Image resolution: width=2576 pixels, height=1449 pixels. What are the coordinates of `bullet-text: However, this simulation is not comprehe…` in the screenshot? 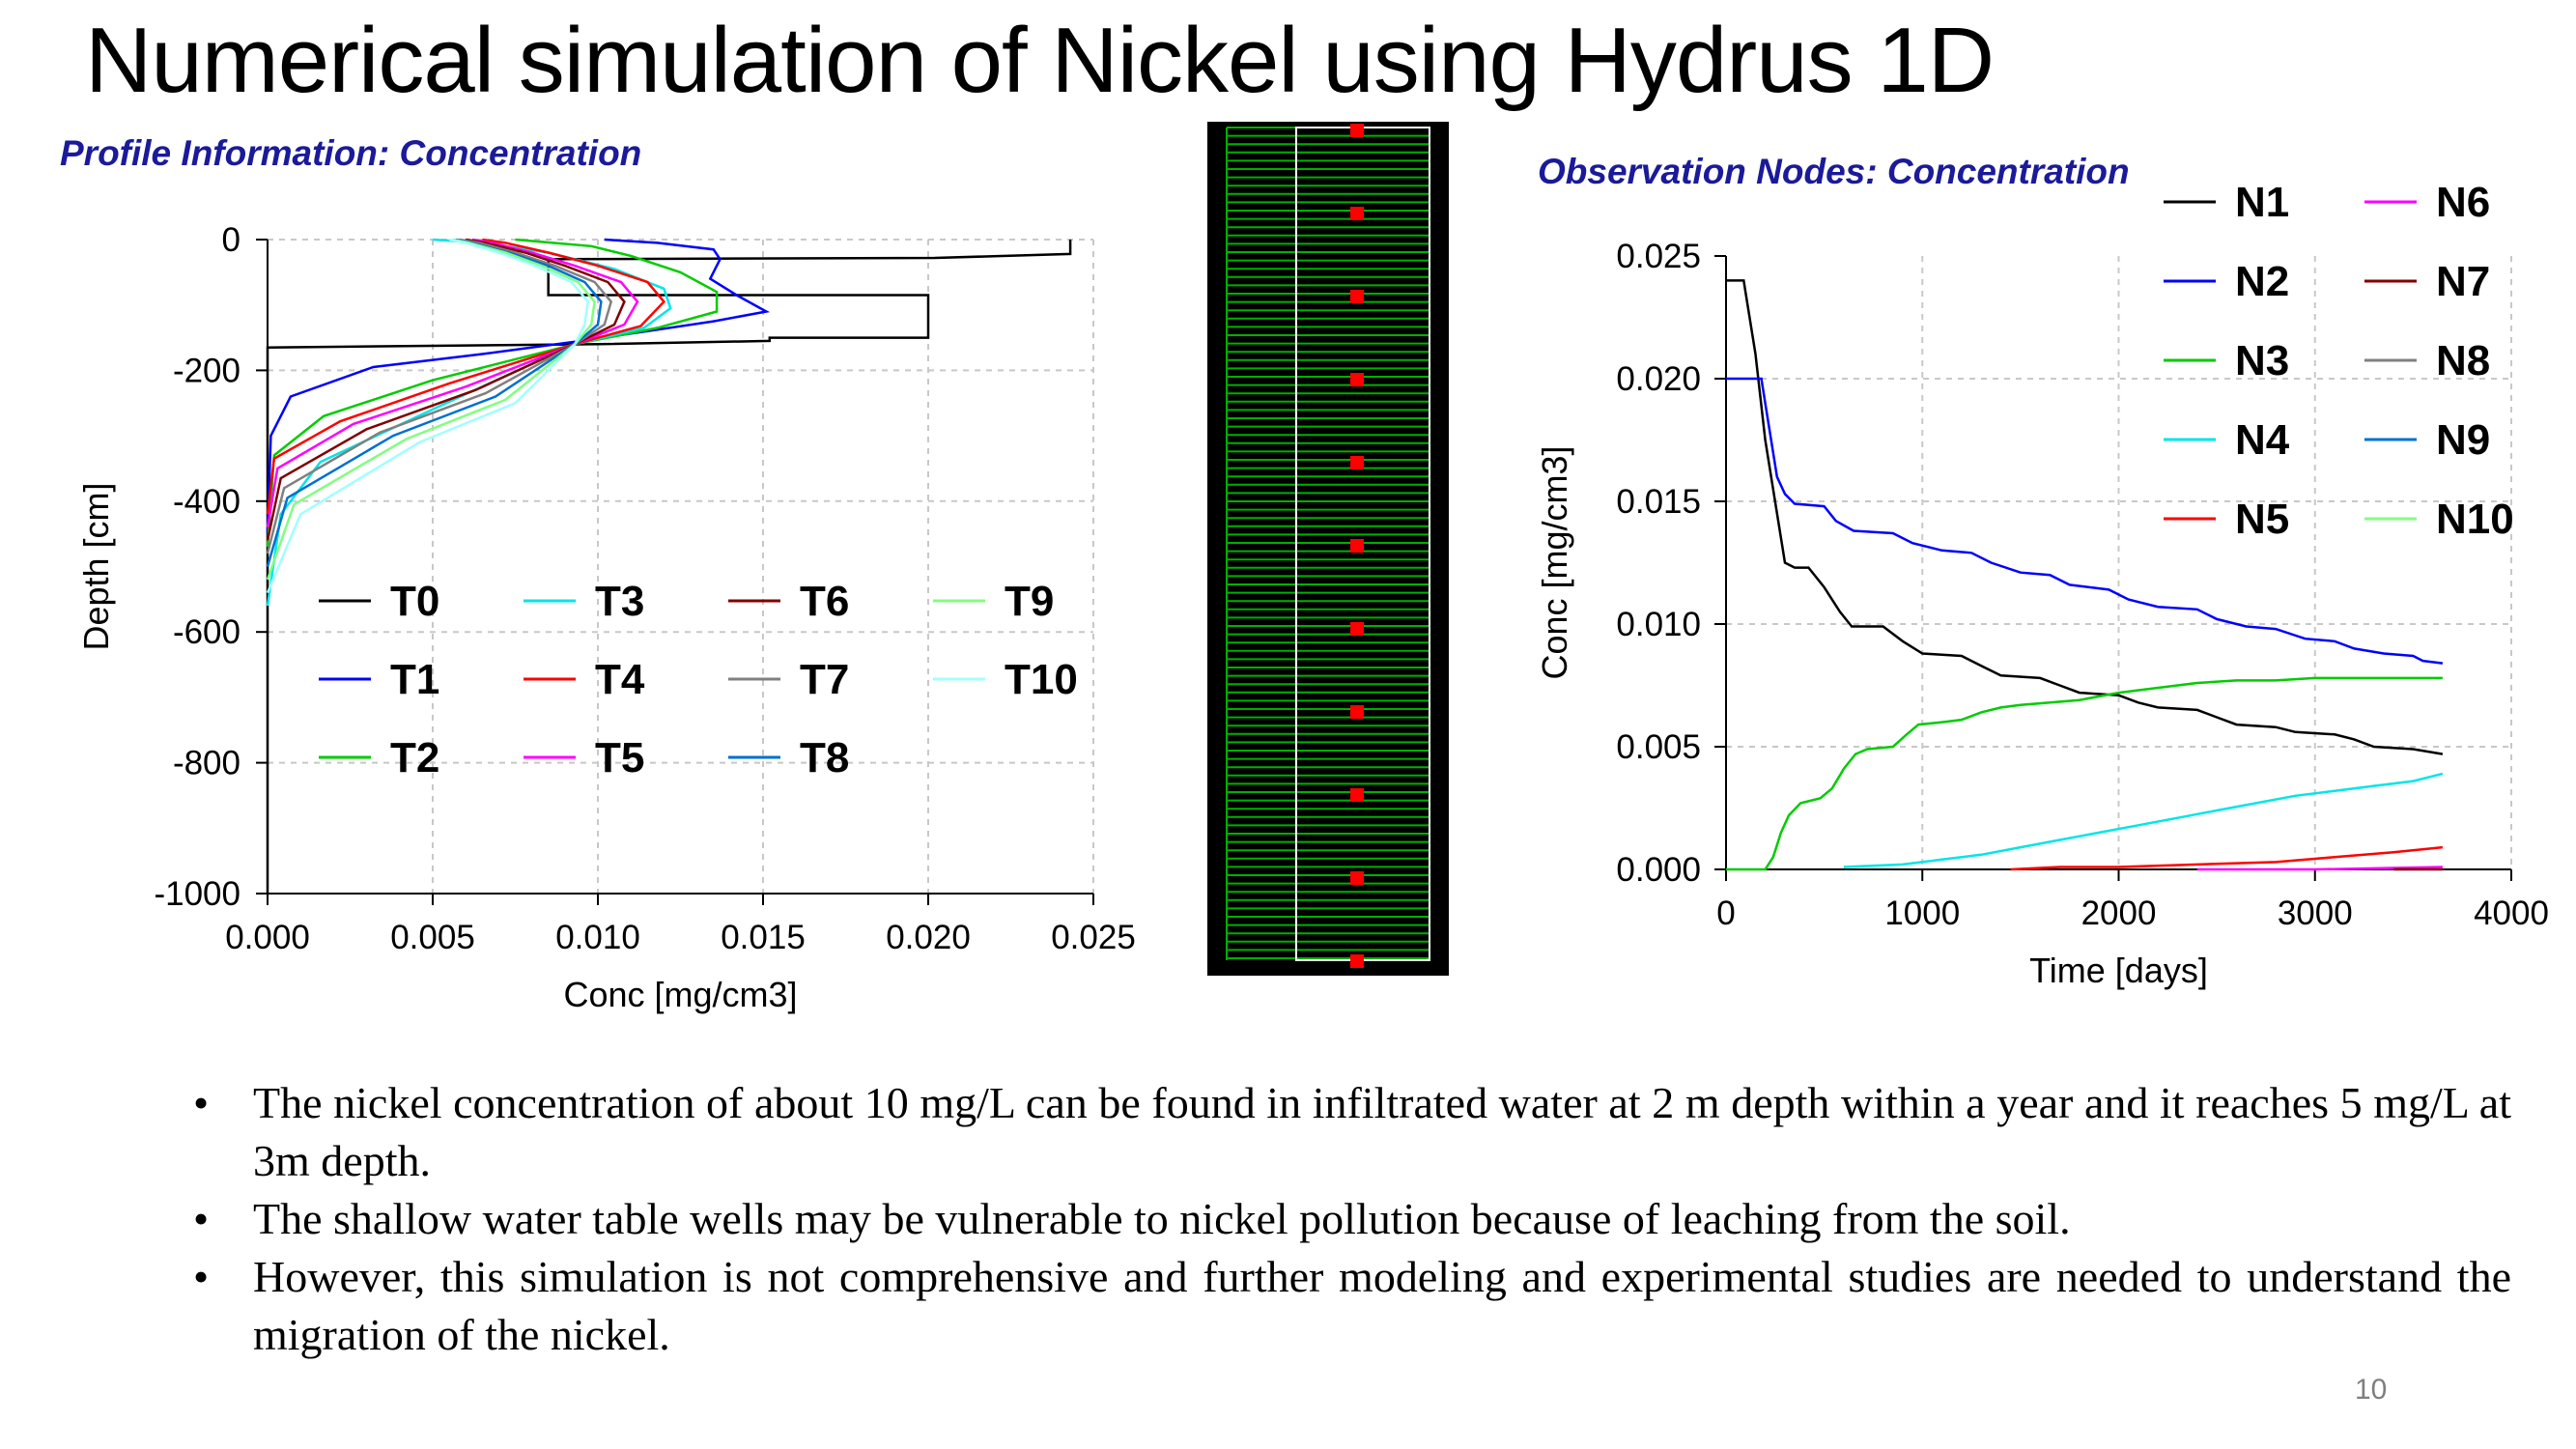 It's located at (1382, 1305).